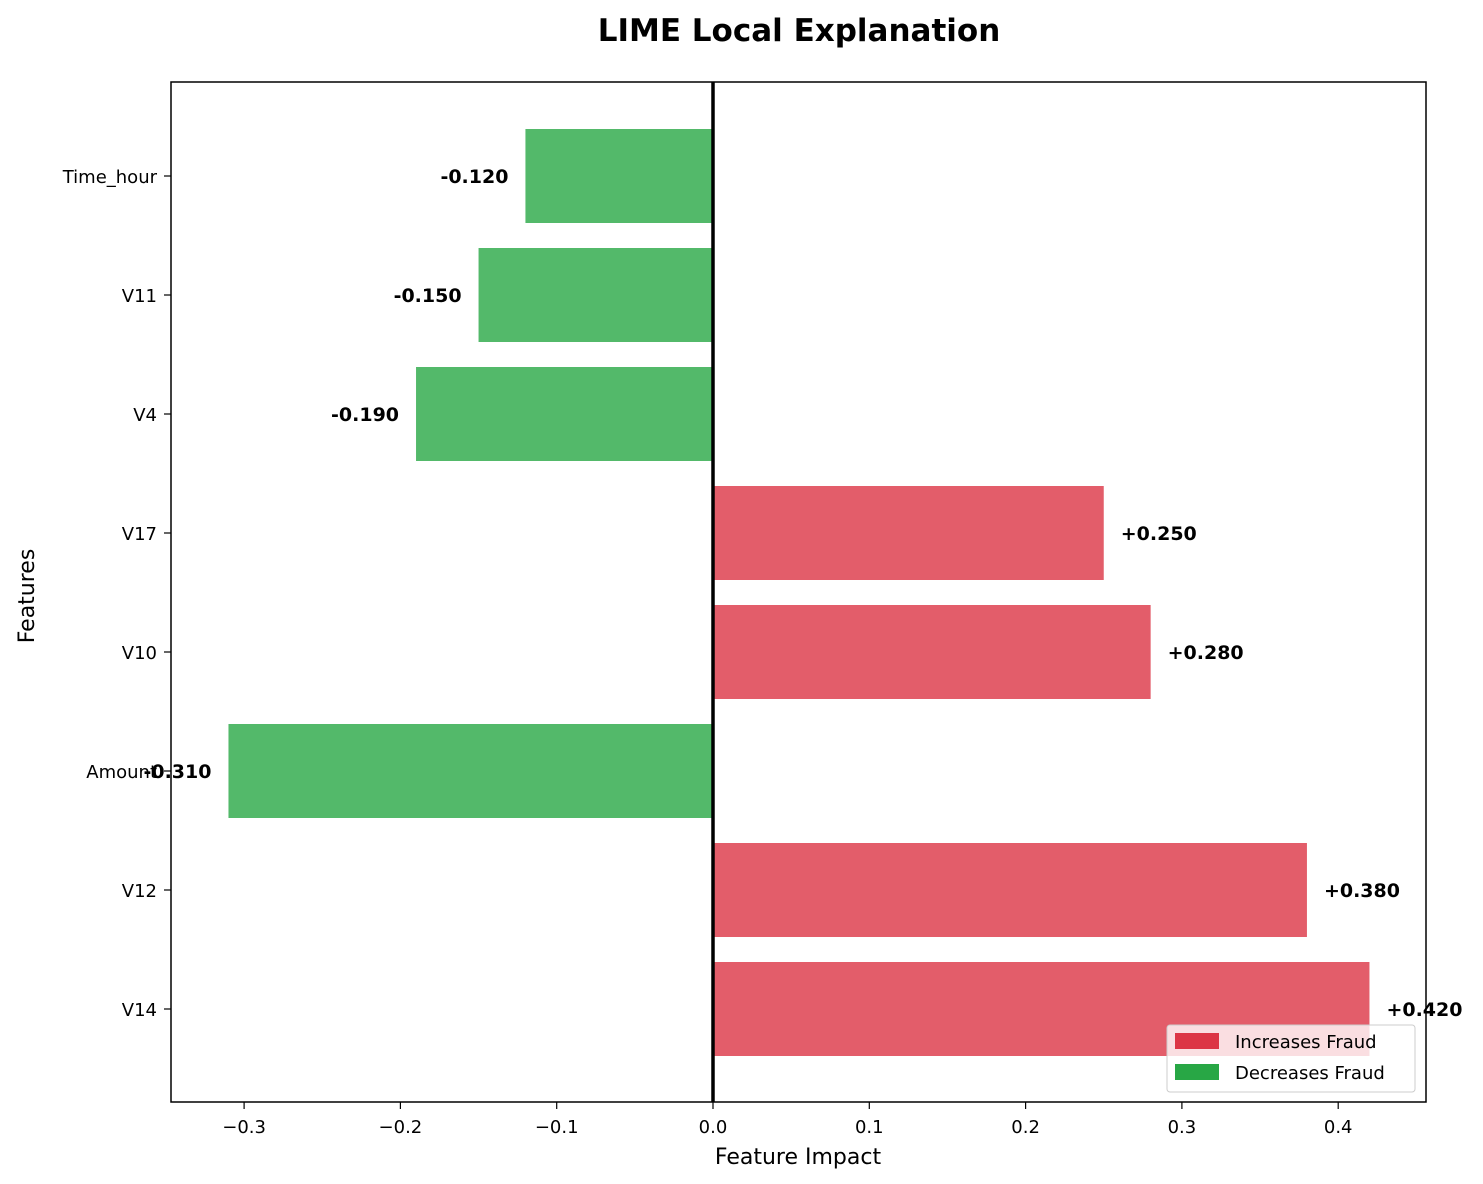 This screenshot has width=1483, height=1184. Describe the element at coordinates (177, 772) in the screenshot. I see `data-label-amount: -0.310` at that location.